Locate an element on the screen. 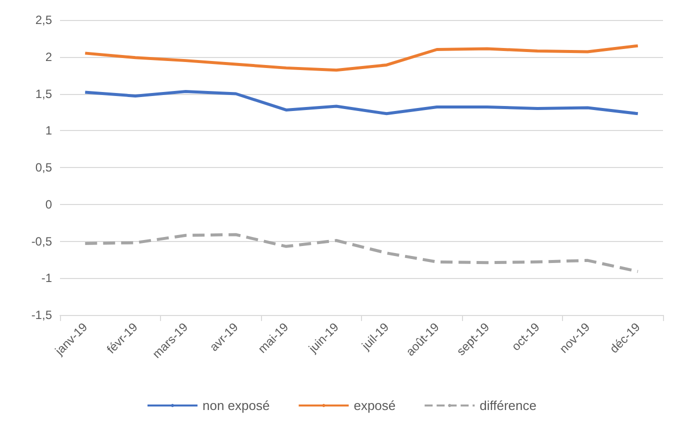  y-tick-label: 0 is located at coordinates (48, 204).